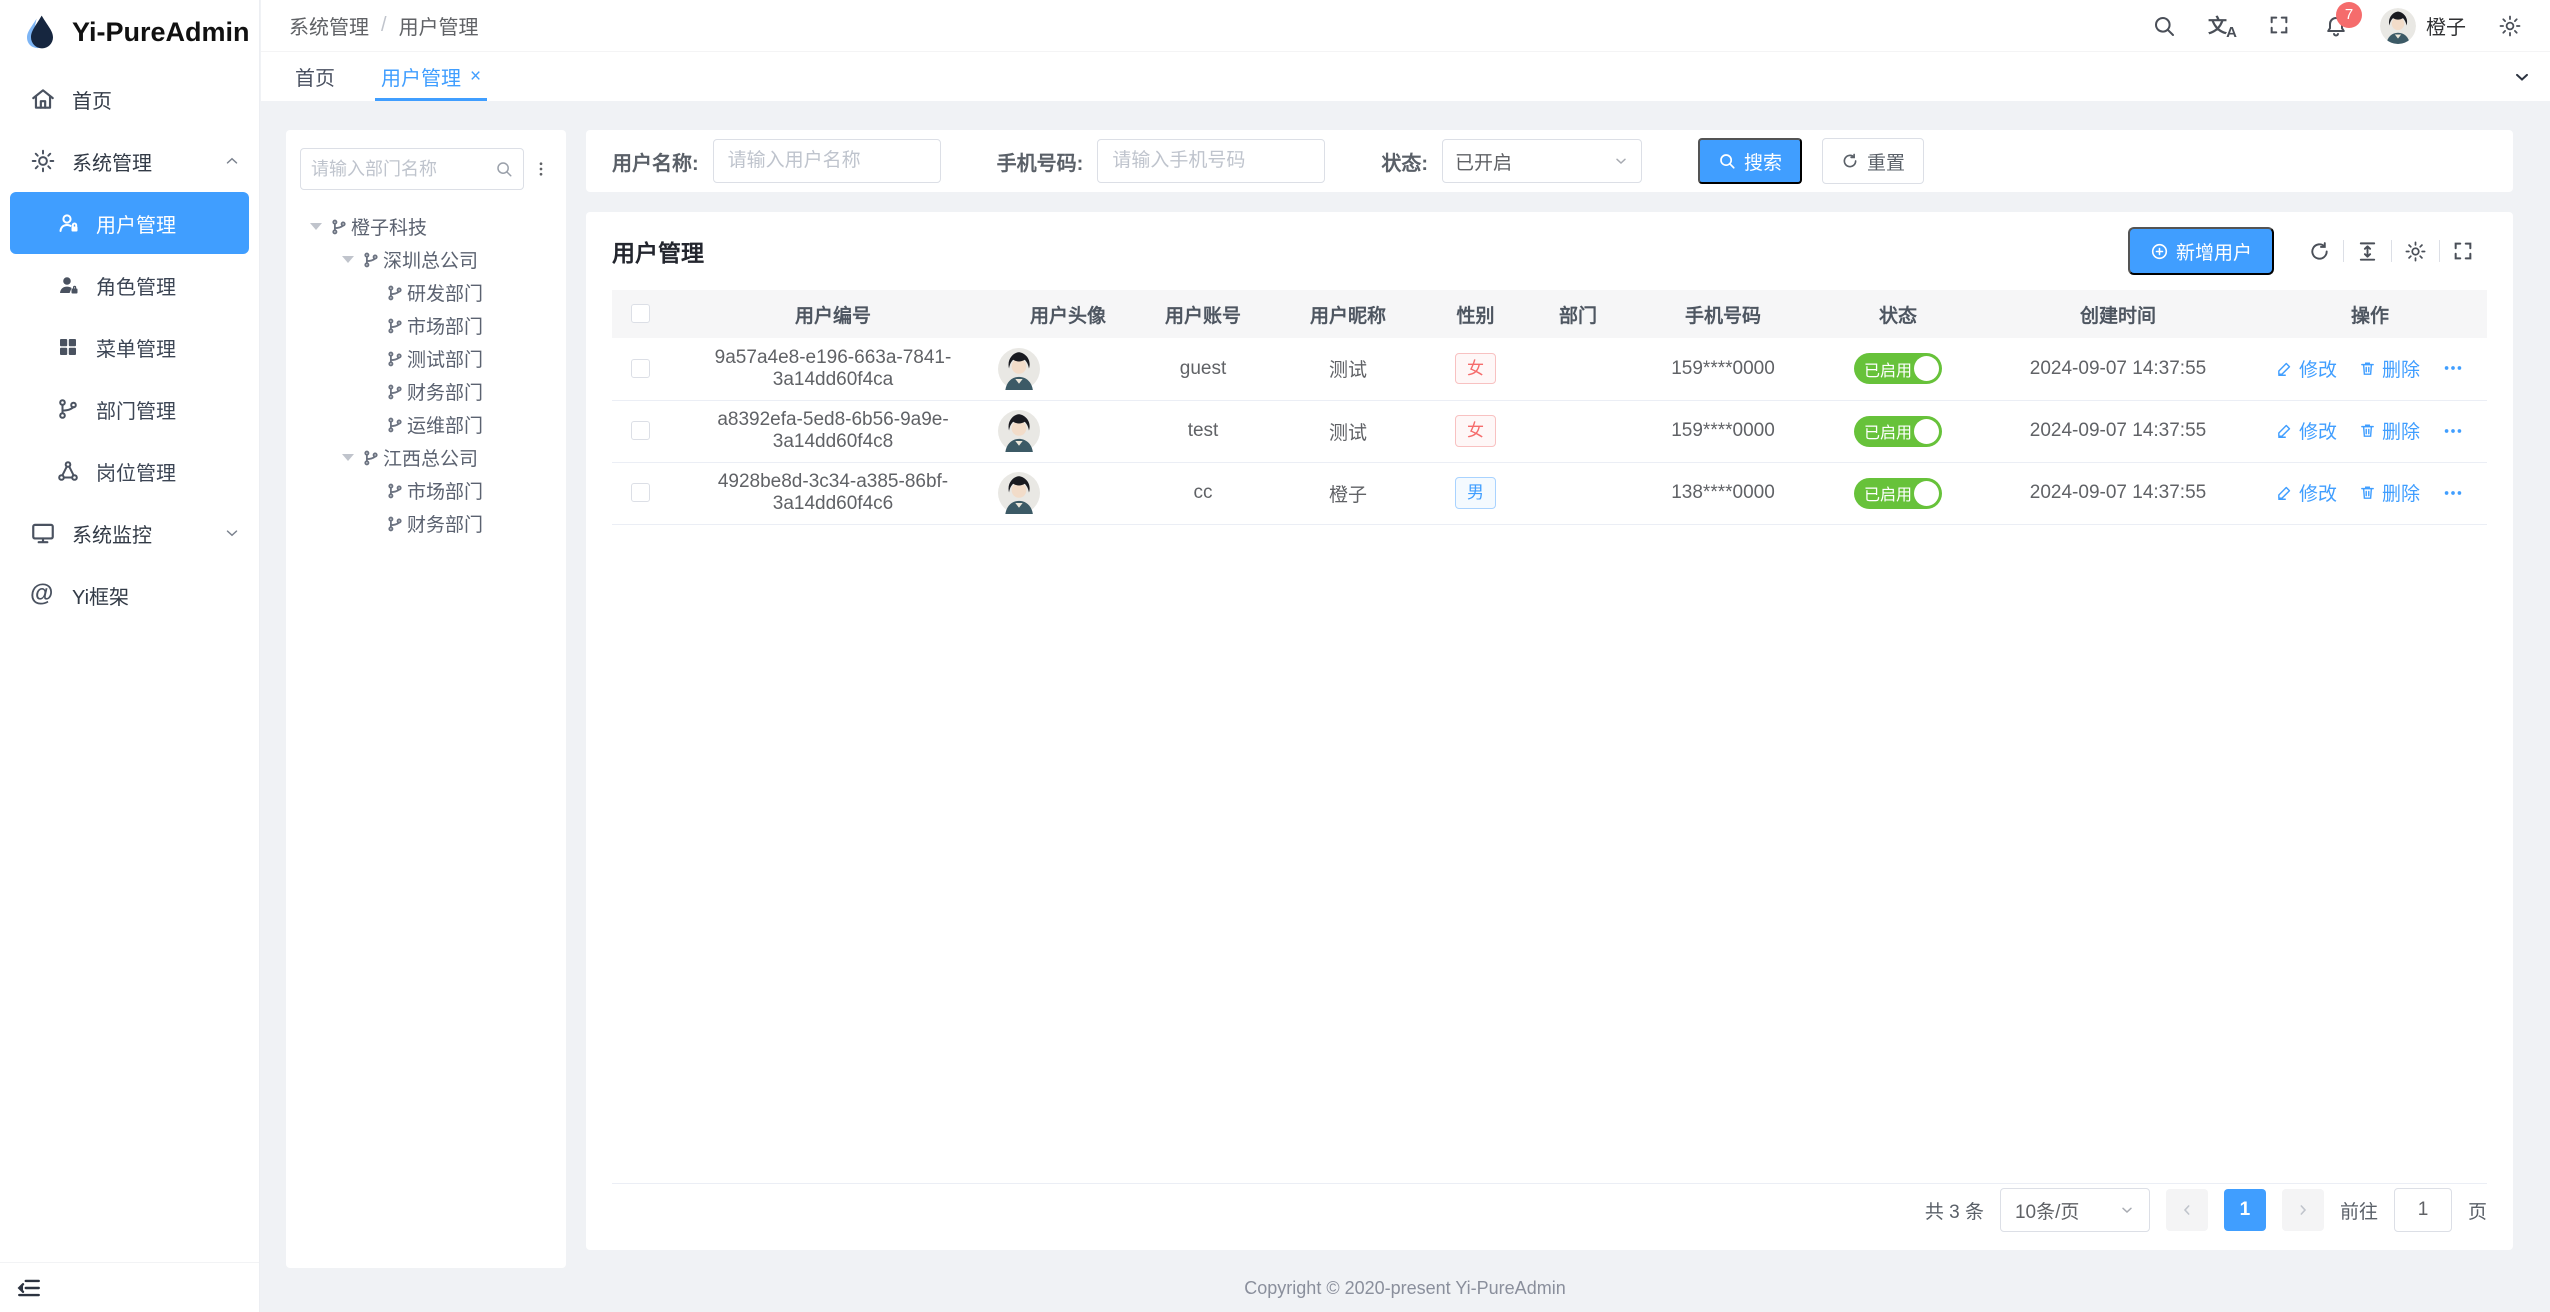 Image resolution: width=2550 pixels, height=1312 pixels. I want to click on cell-user-id: a8392efa-5ed8-6b56-9a9e-3a14dd60f4c8, so click(833, 431).